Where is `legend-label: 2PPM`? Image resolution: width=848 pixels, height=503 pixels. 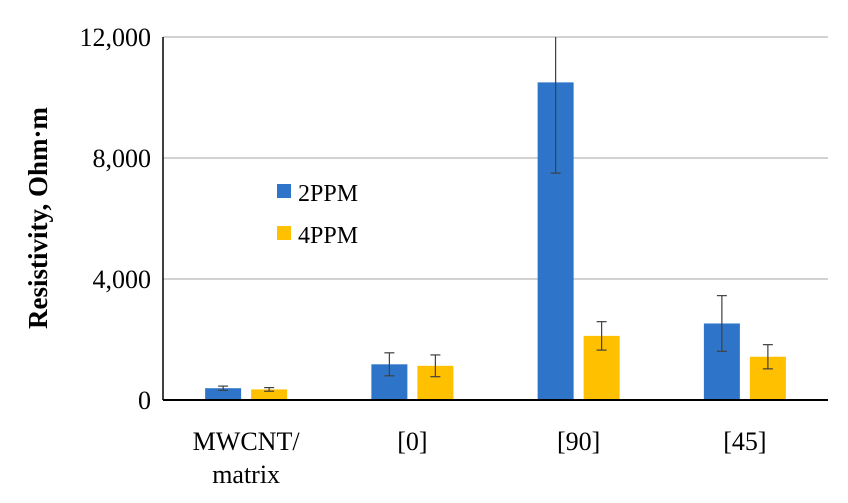
legend-label: 2PPM is located at coordinates (328, 194).